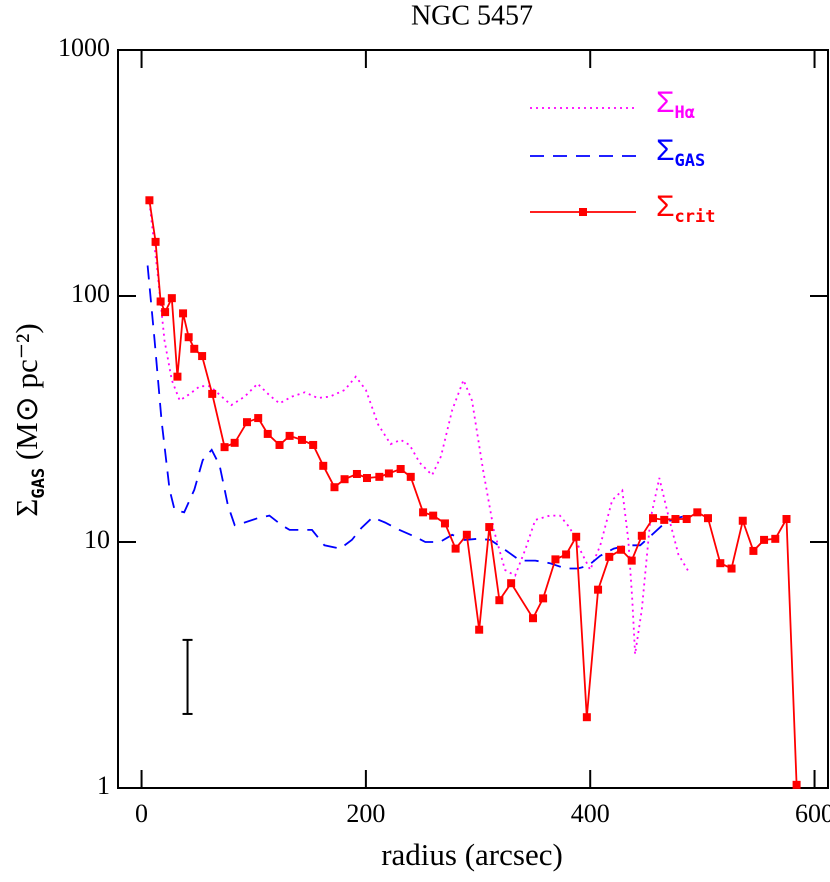  What do you see at coordinates (686, 208) in the screenshot?
I see `legend-label: Σcrit` at bounding box center [686, 208].